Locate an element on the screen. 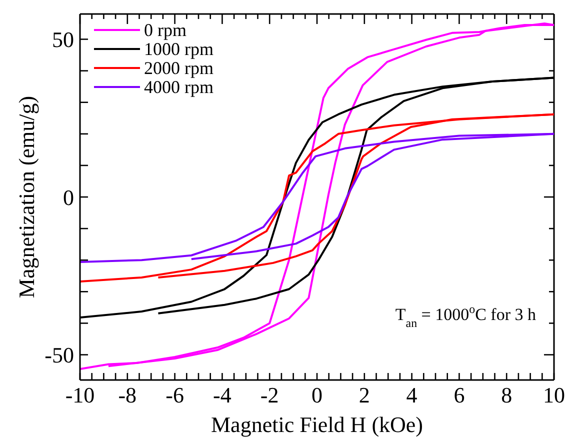  y-tick-label: 0 is located at coordinates (68, 197).